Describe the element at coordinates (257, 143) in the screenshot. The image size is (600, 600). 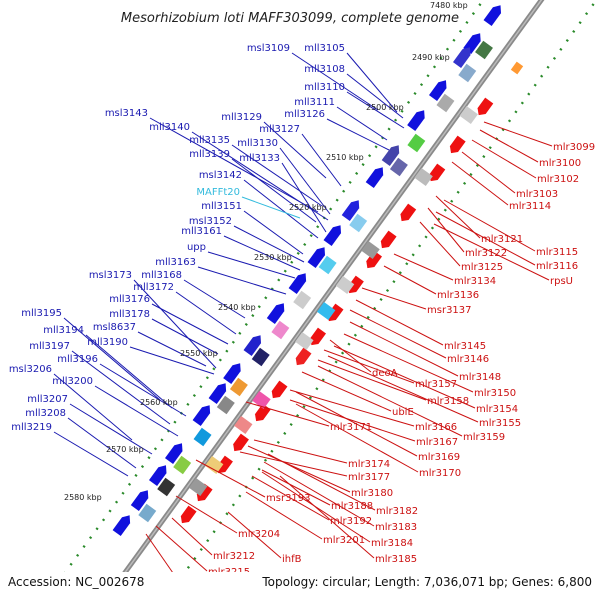
I see `gene-label: mll3130` at that location.